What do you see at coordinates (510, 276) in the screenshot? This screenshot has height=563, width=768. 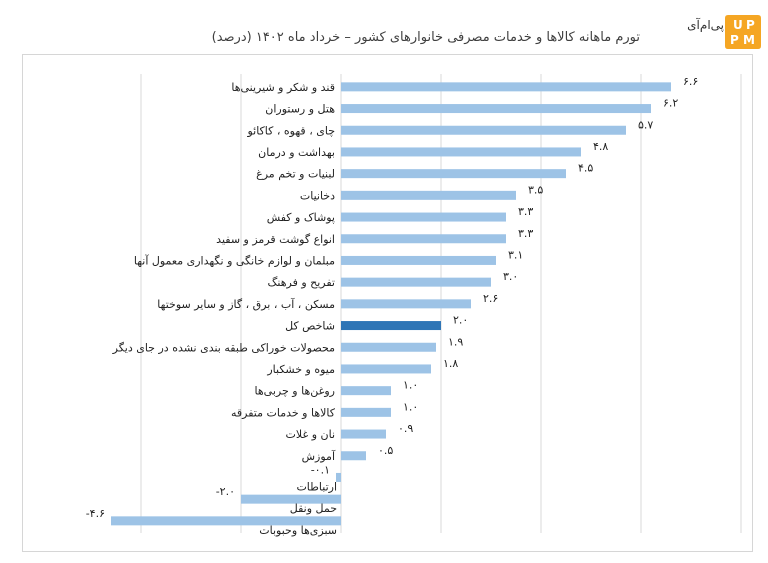 I see `value-label: ۳.۰` at bounding box center [510, 276].